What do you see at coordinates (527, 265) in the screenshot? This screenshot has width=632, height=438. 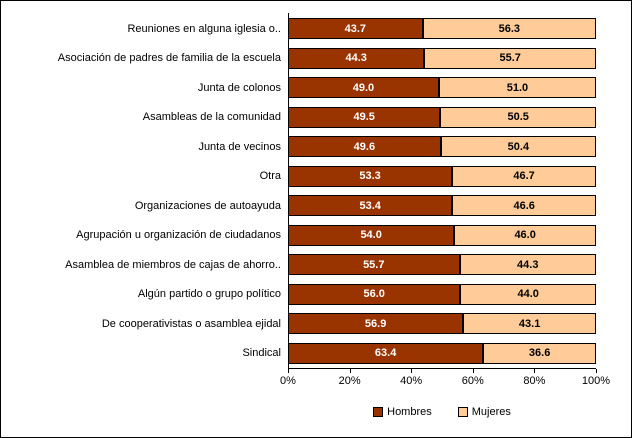 I see `bar-segment-mujeres: 44.3` at bounding box center [527, 265].